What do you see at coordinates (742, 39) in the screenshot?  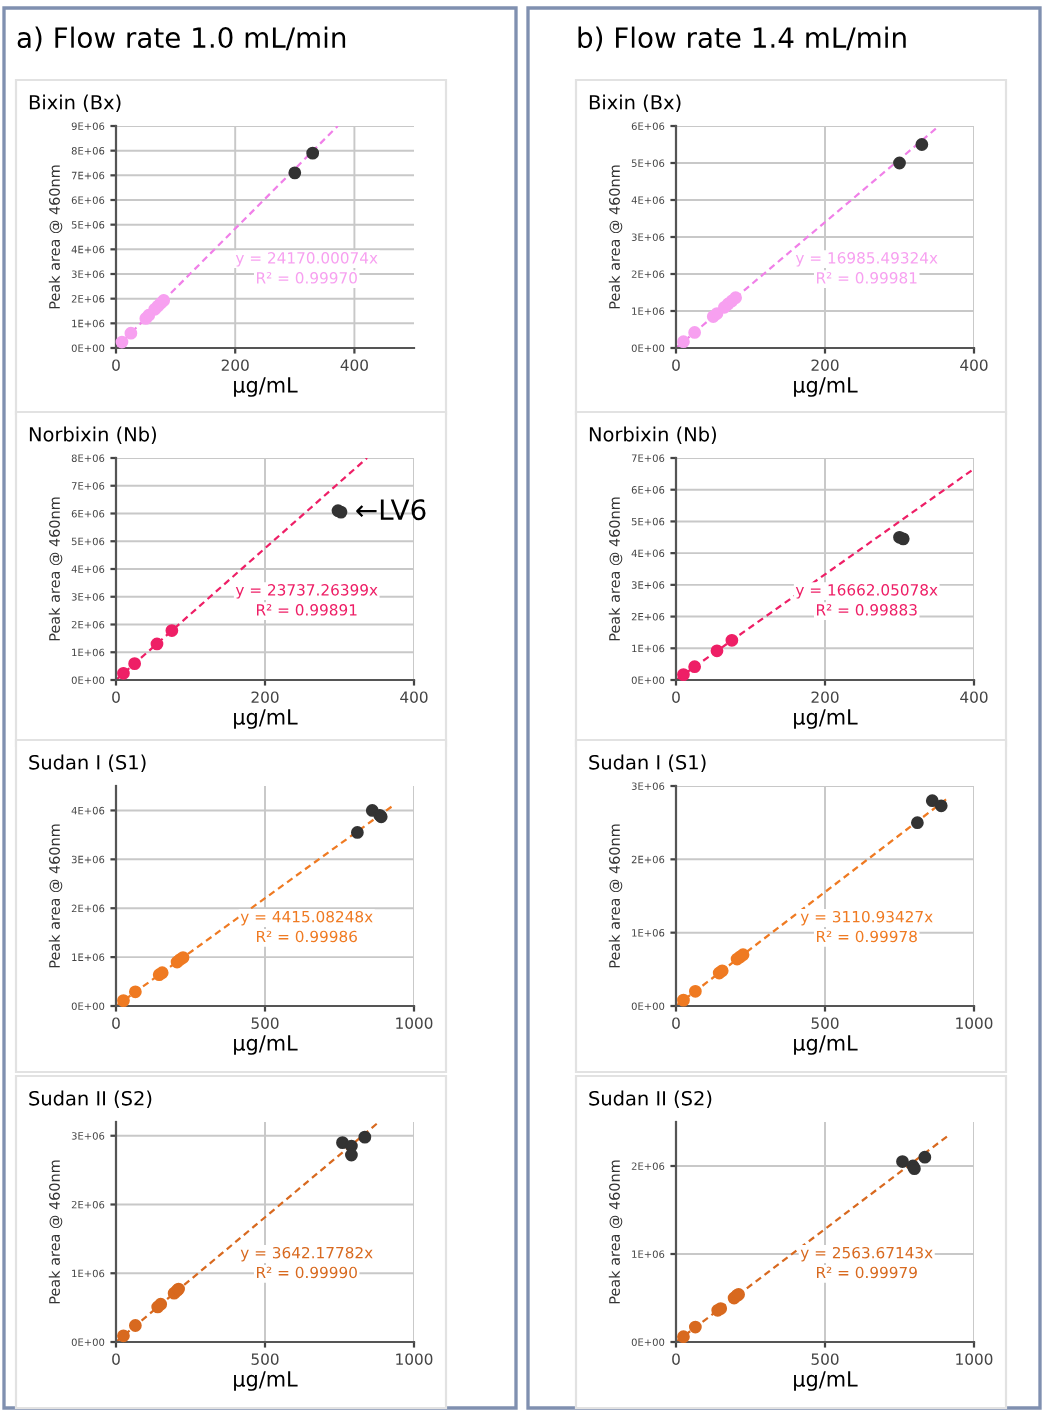 I see `chart-subtitle: b) Flow rate 1.4 mL/min` at bounding box center [742, 39].